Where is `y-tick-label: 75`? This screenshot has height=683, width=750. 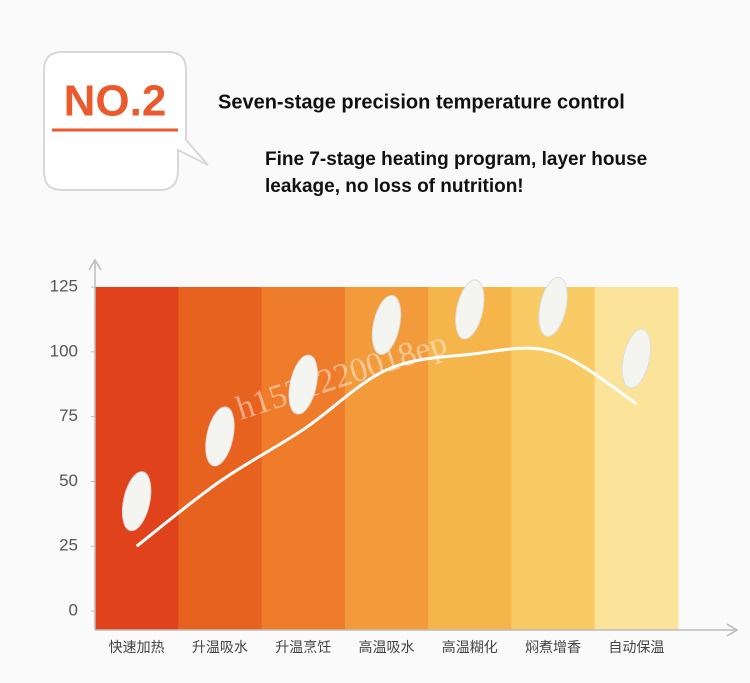
y-tick-label: 75 is located at coordinates (68, 415).